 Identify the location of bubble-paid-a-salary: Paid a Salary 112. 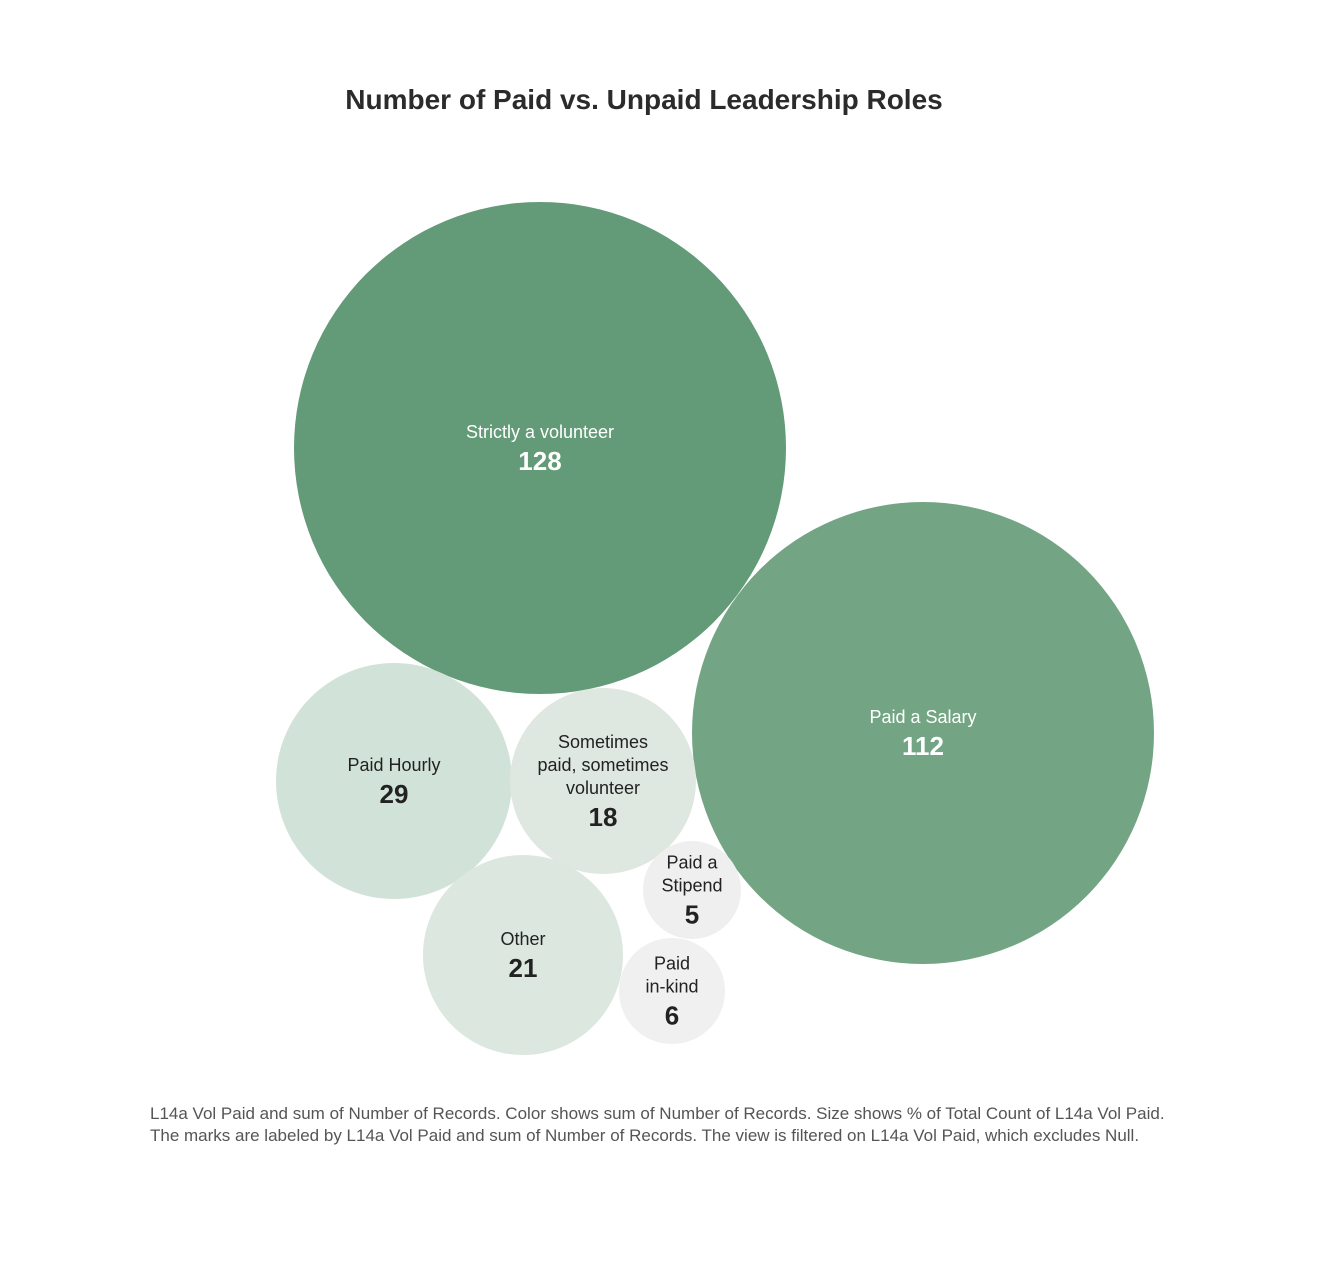
(923, 733).